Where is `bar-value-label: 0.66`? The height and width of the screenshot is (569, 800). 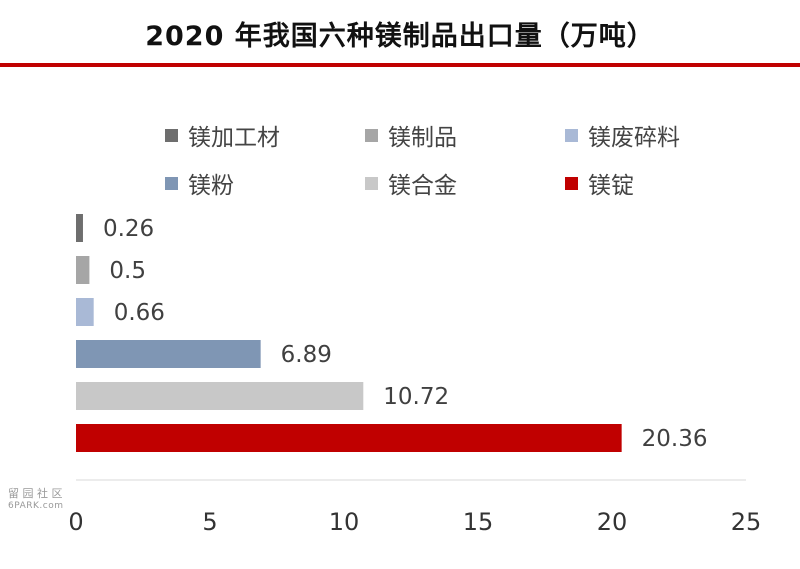 bar-value-label: 0.66 is located at coordinates (139, 313).